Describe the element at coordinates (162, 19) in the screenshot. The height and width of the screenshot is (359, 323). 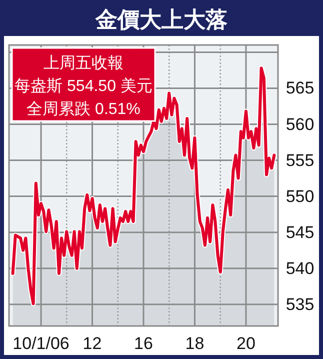
I see `title: 金價大上大落` at that location.